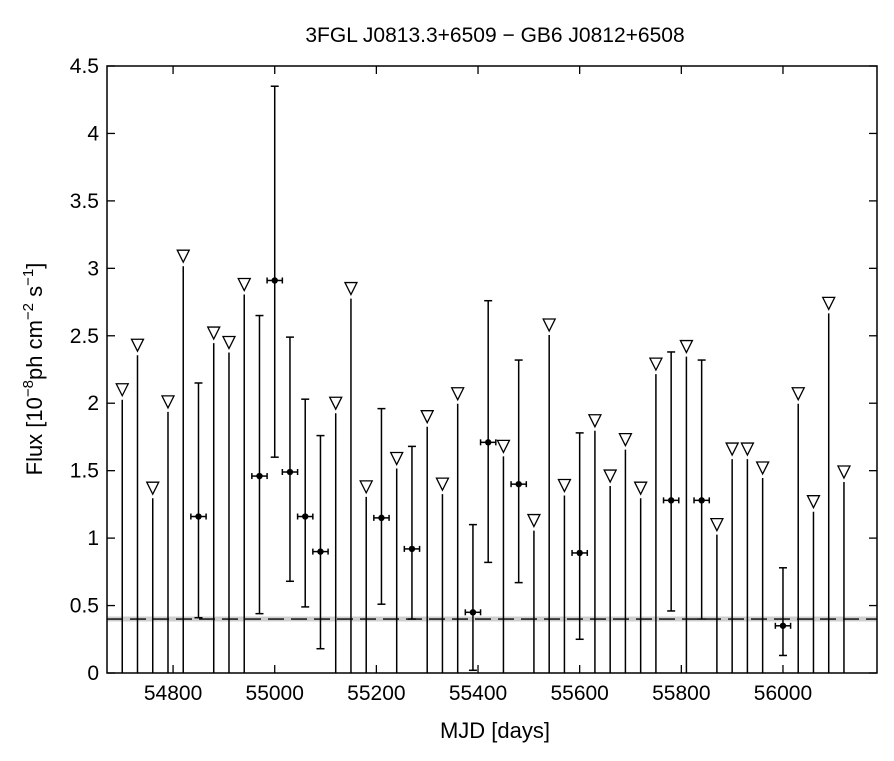 This screenshot has width=894, height=761. Describe the element at coordinates (28, 388) in the screenshot. I see `y-axis-label-exp1: −8` at that location.